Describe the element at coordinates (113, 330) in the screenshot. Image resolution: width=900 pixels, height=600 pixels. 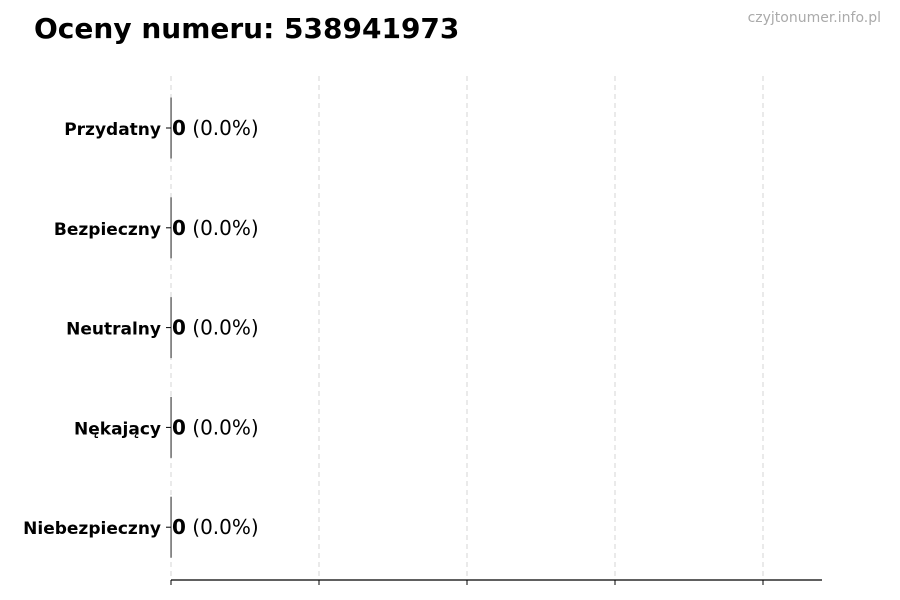
I see `y-tick-label: Neutralny` at that location.